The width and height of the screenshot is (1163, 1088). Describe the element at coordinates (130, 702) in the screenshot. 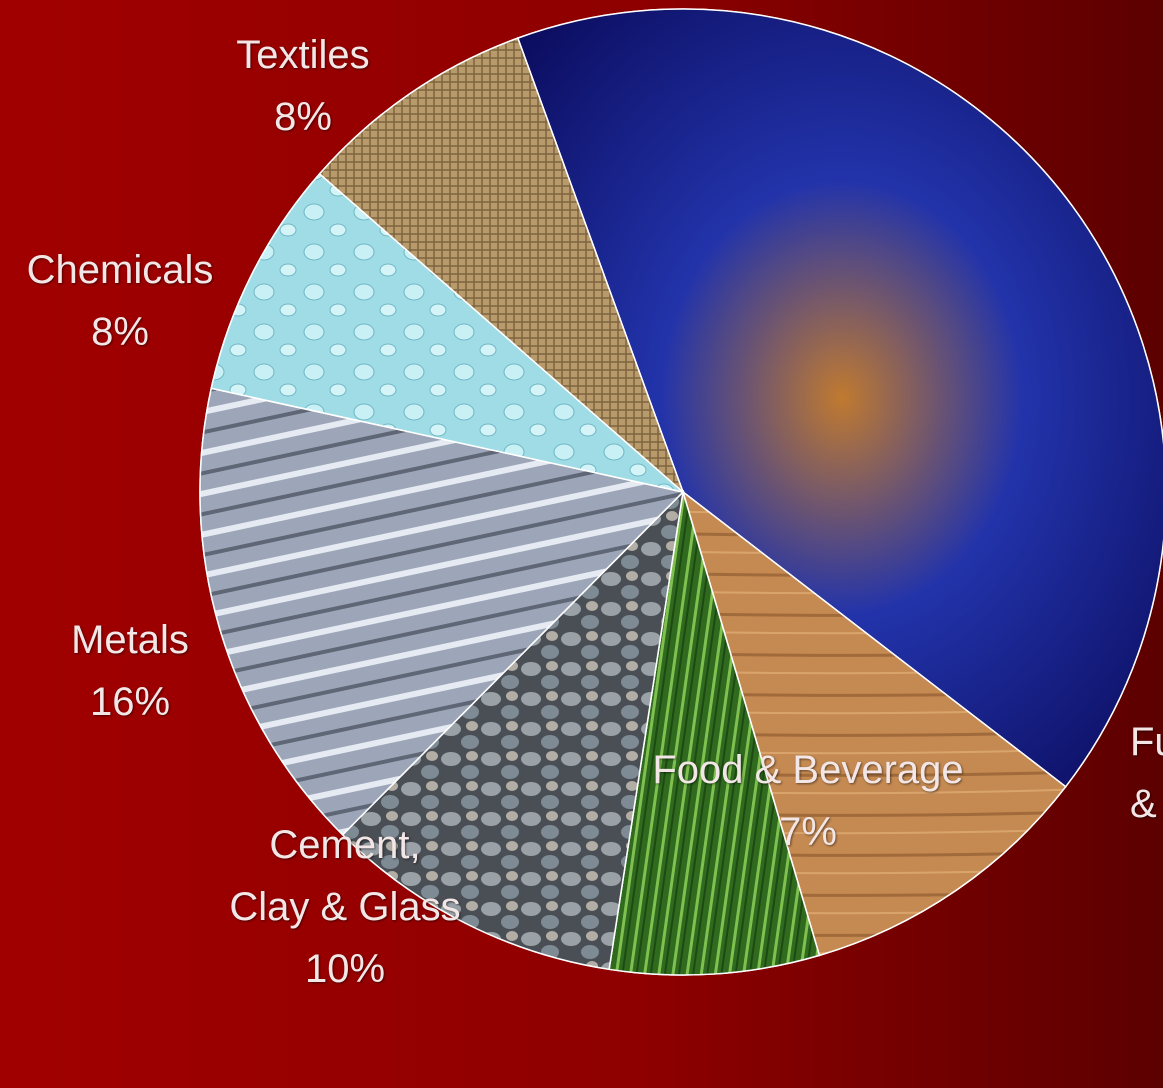

I see `value-label: 16%` at that location.